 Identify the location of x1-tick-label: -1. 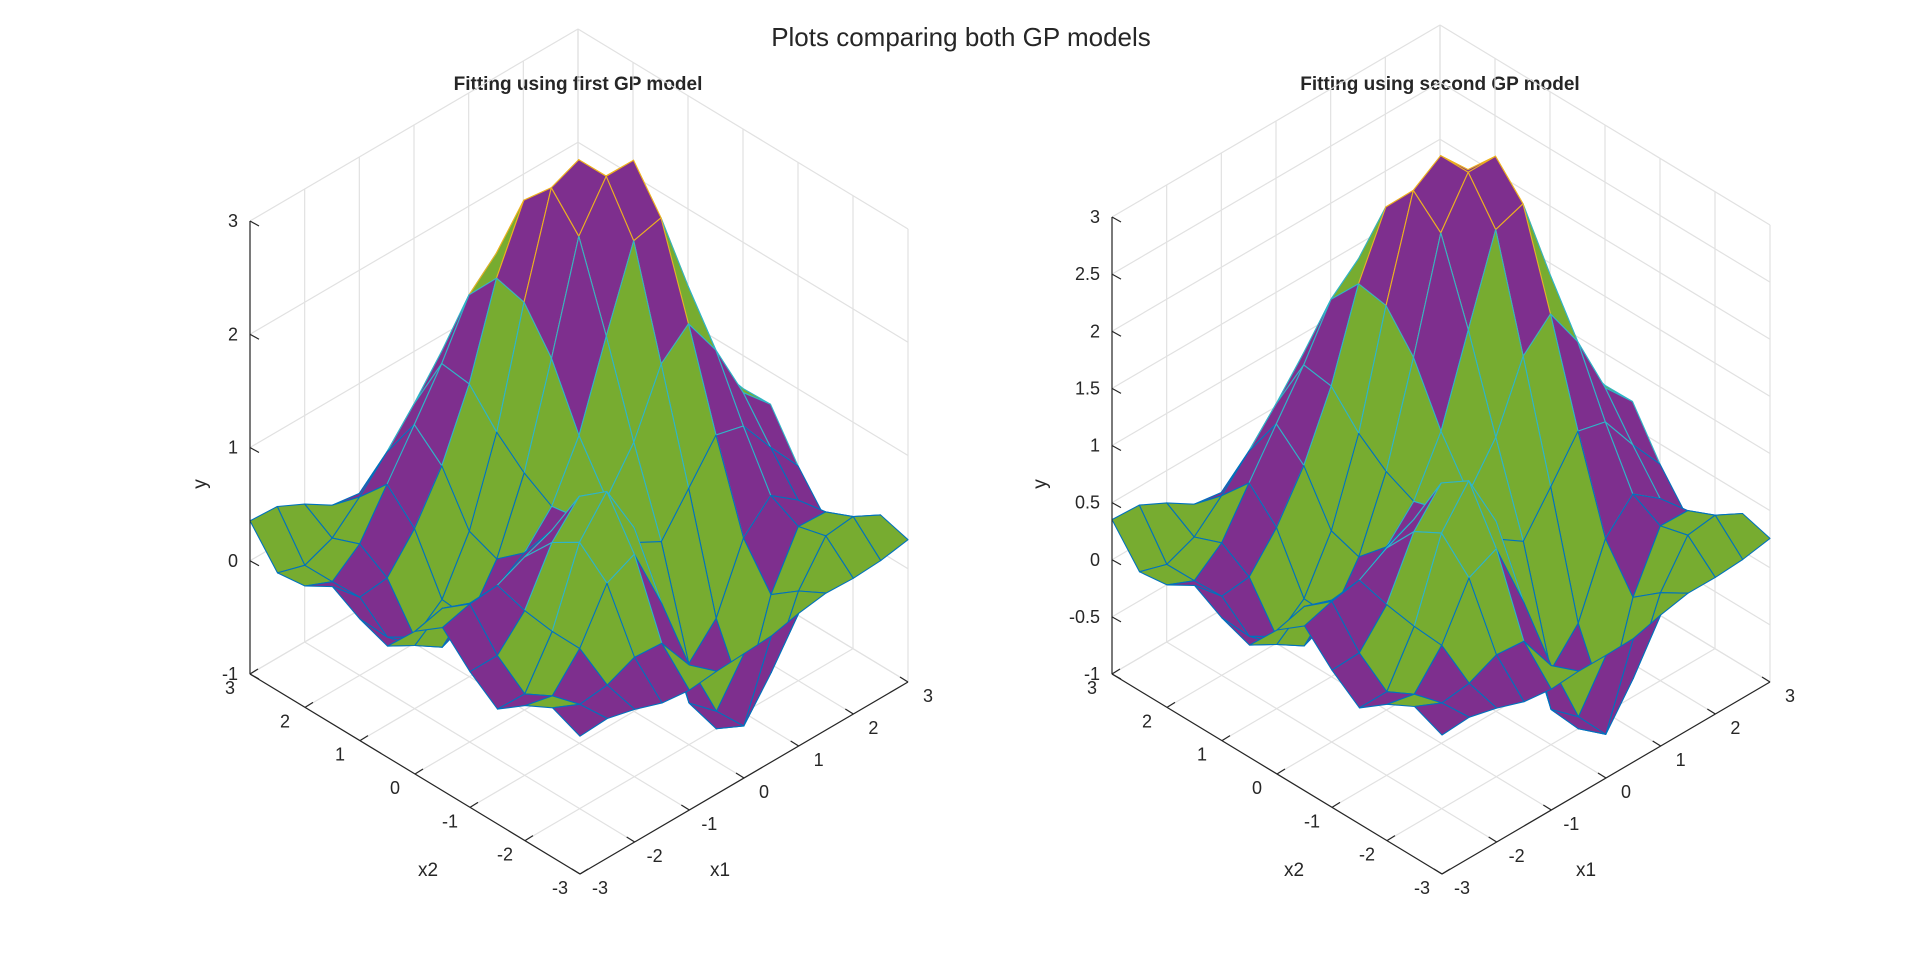
(709, 824).